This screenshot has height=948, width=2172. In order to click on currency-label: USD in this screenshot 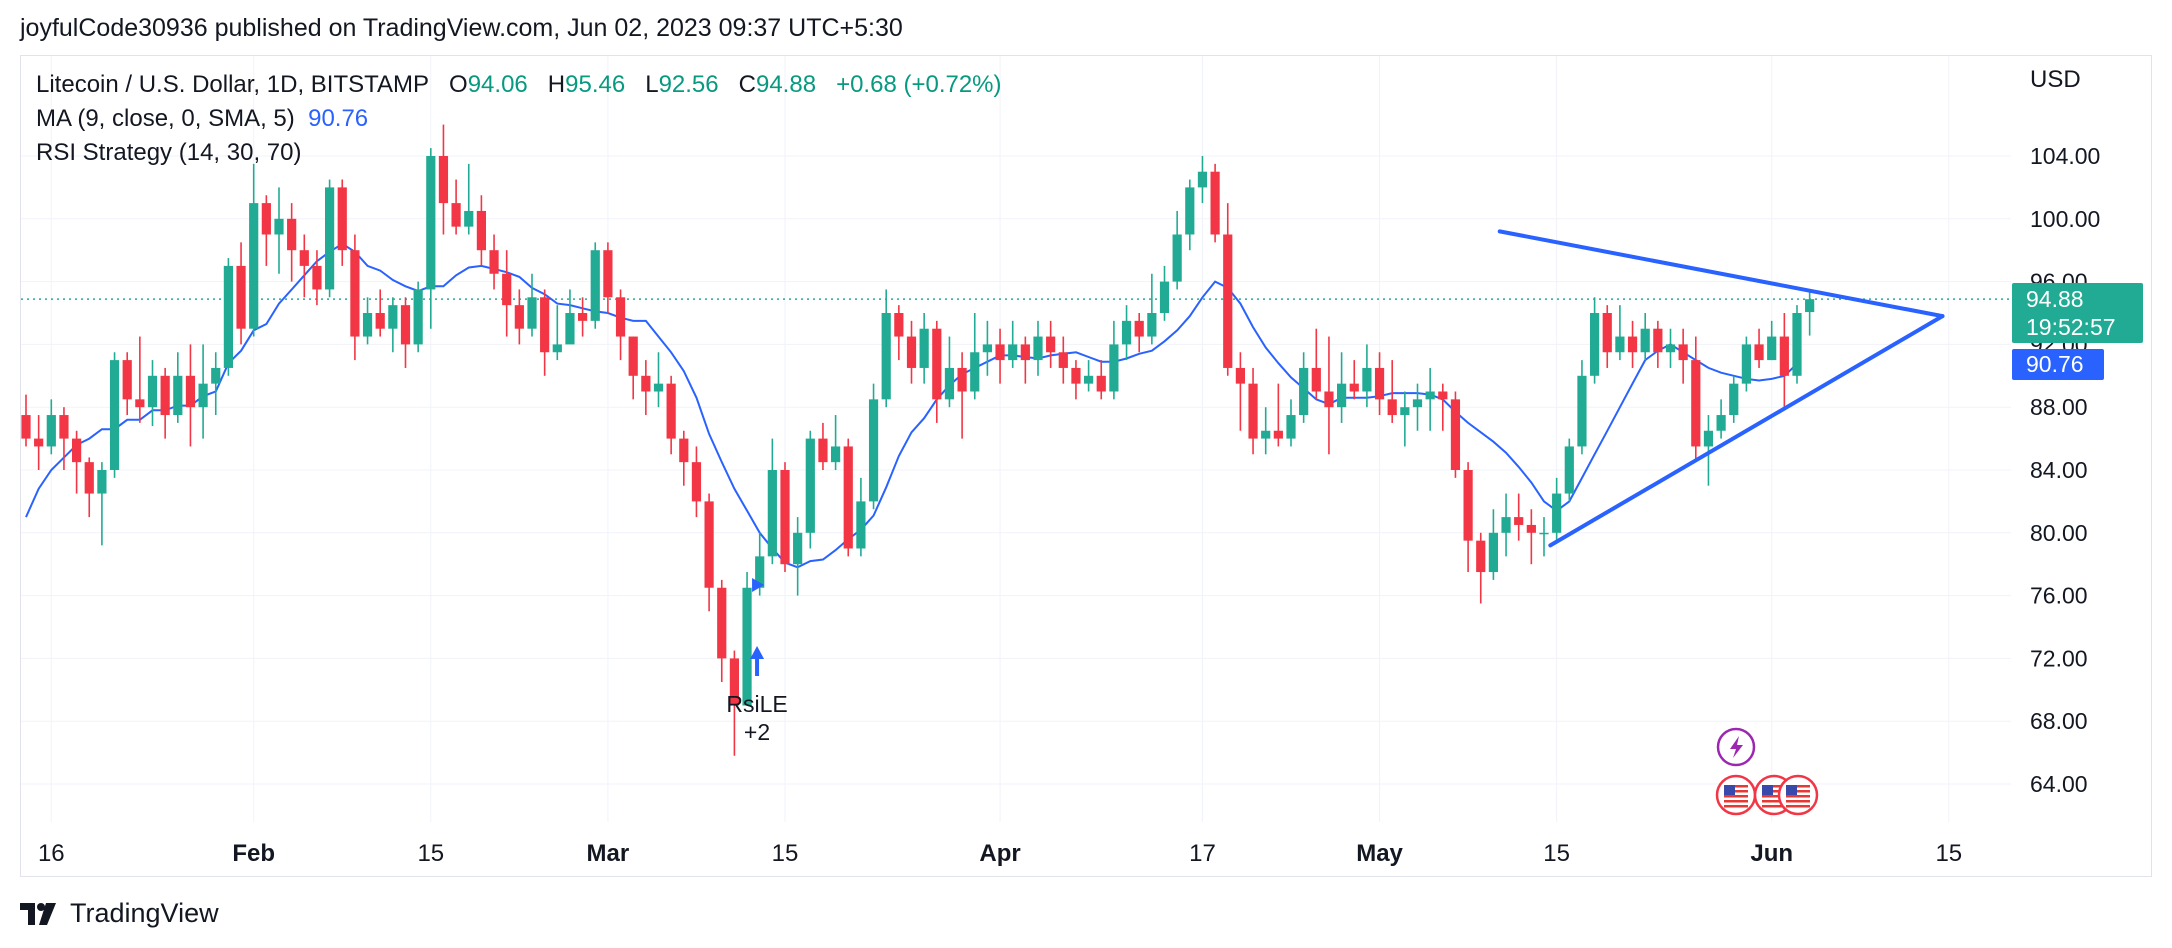, I will do `click(2055, 79)`.